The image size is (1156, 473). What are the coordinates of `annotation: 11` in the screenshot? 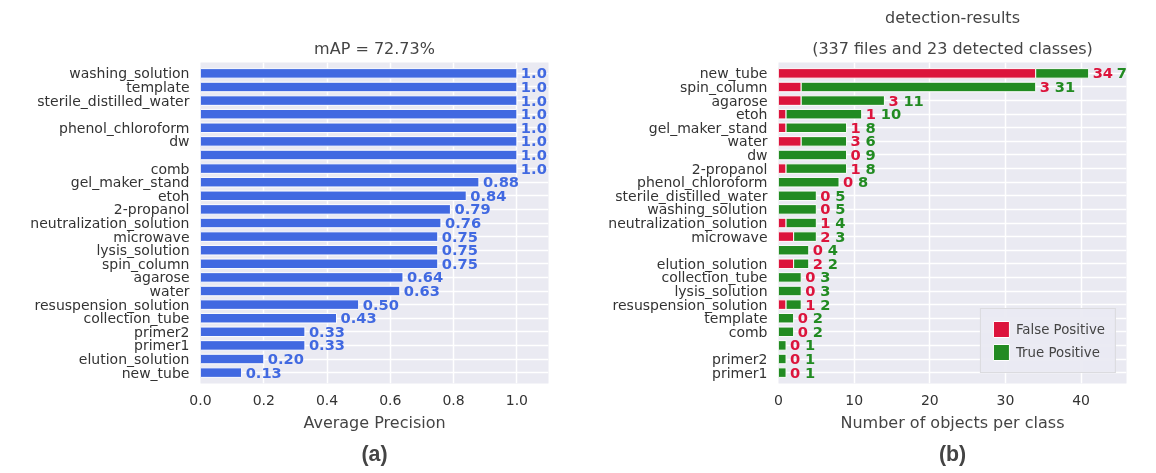 It's located at (913, 100).